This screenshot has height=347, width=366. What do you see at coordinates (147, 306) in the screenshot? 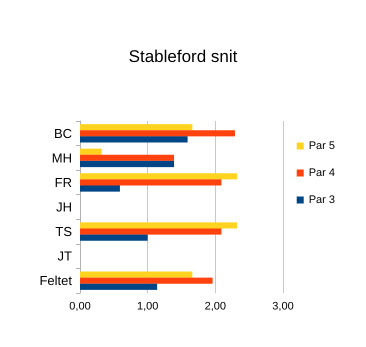
I see `x-tick-label: 1,00` at bounding box center [147, 306].